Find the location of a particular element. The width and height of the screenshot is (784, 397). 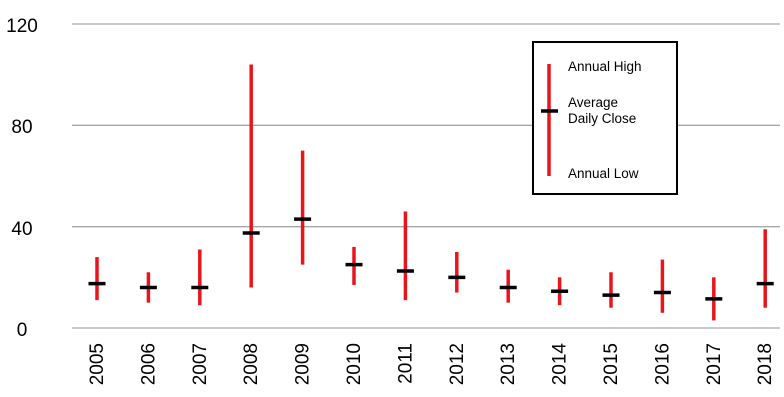

y-tick-label-0: 0 is located at coordinates (22, 330).